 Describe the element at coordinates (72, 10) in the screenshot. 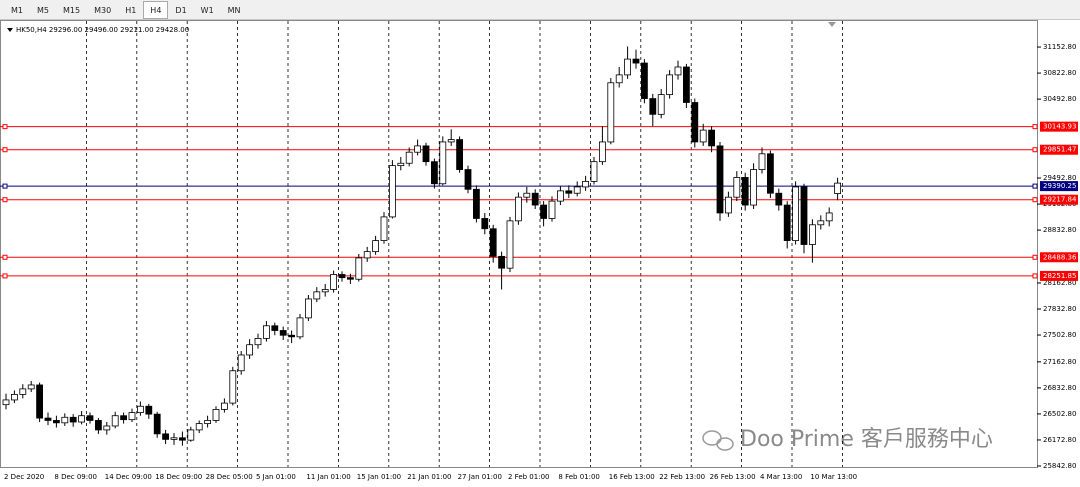

I see `timeframe-tab: M15` at that location.